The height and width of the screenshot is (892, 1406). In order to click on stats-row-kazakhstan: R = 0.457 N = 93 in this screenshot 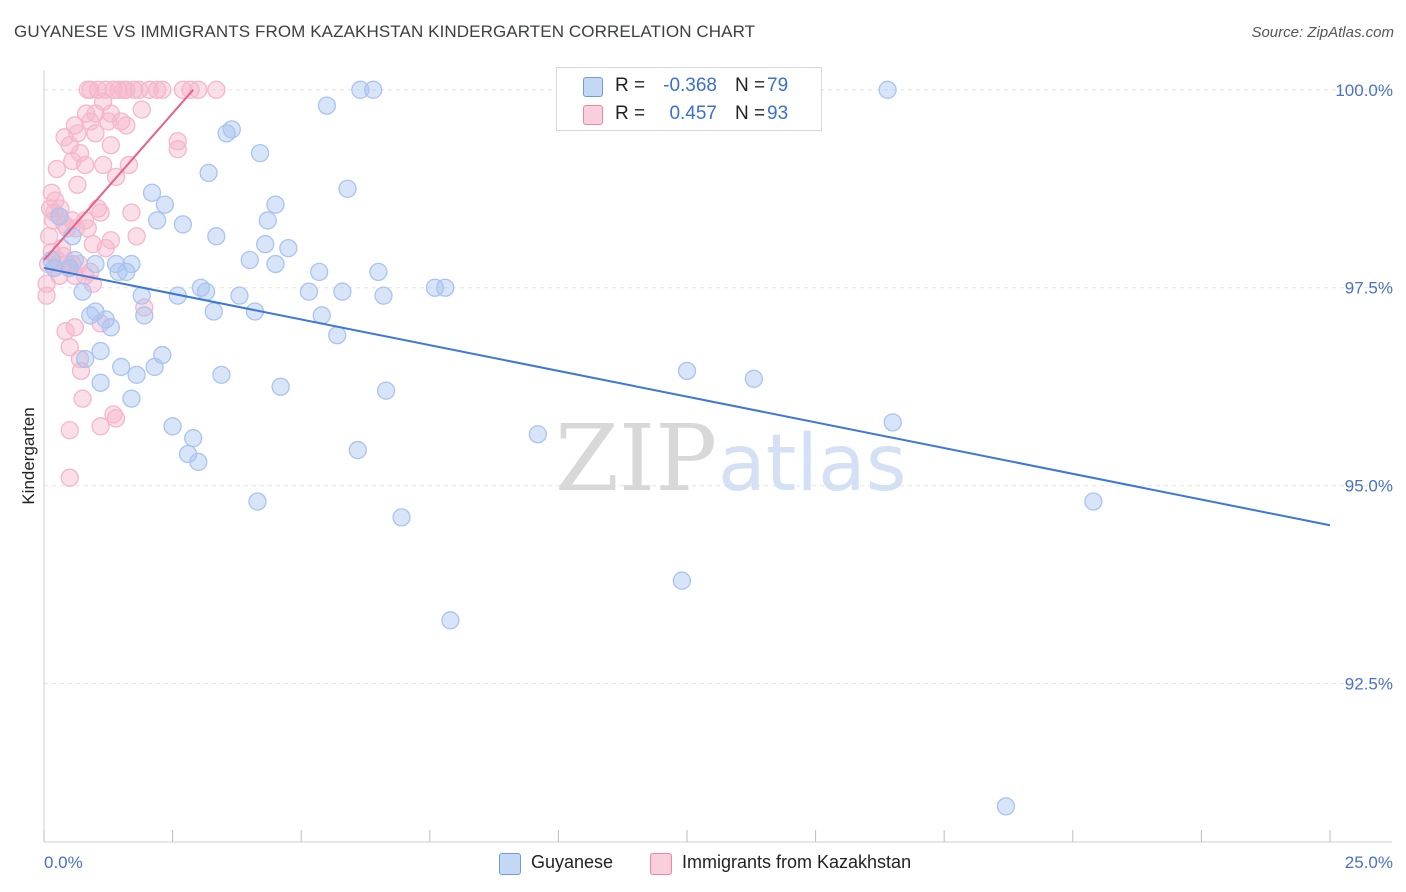, I will do `click(689, 114)`.